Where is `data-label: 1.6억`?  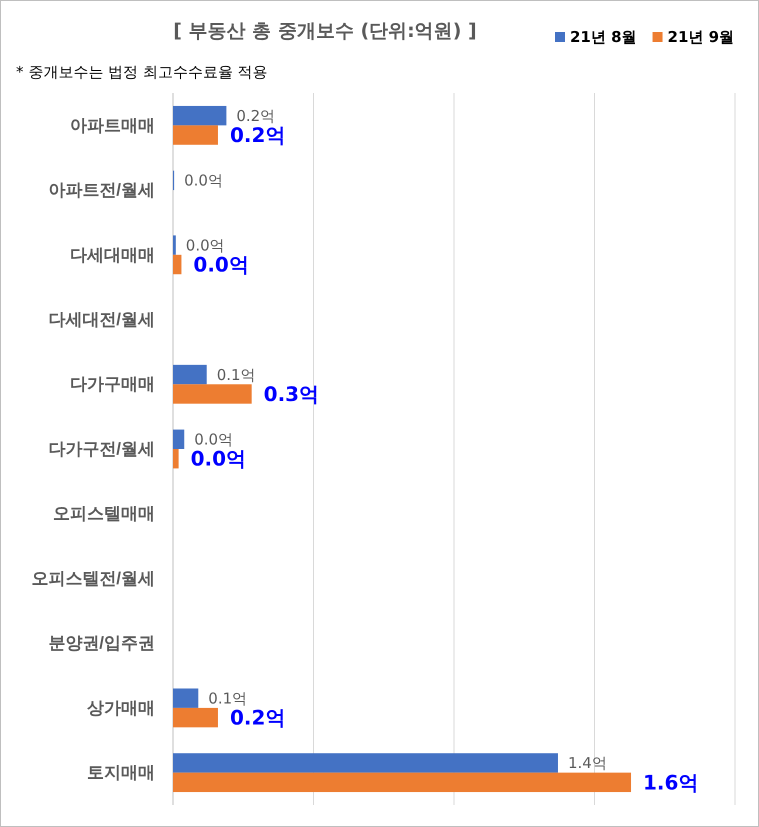 data-label: 1.6억 is located at coordinates (670, 782).